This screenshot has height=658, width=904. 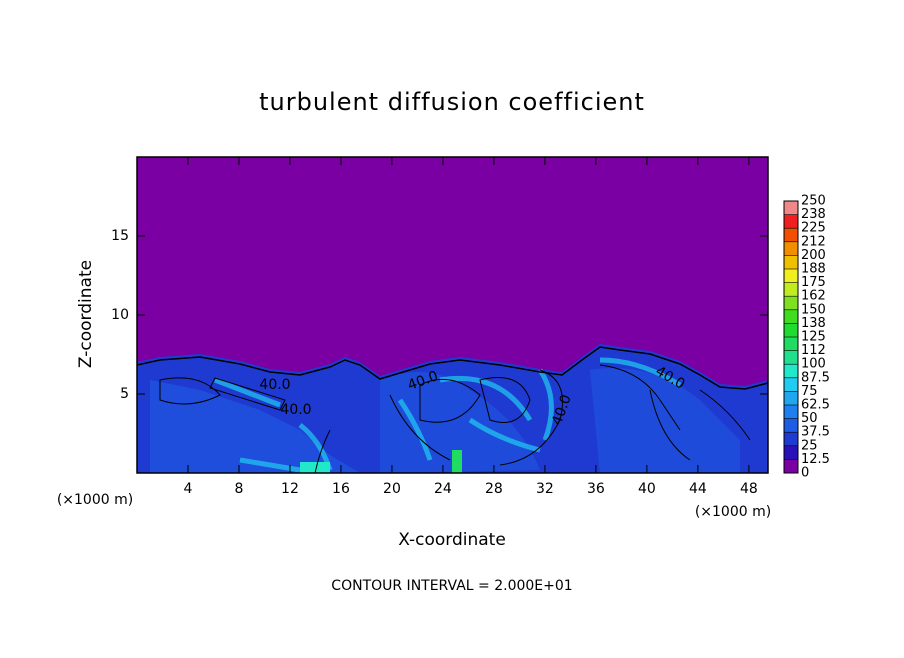 What do you see at coordinates (451, 586) in the screenshot?
I see `footnote: CONTOUR INTERVAL = 2.000E+01` at bounding box center [451, 586].